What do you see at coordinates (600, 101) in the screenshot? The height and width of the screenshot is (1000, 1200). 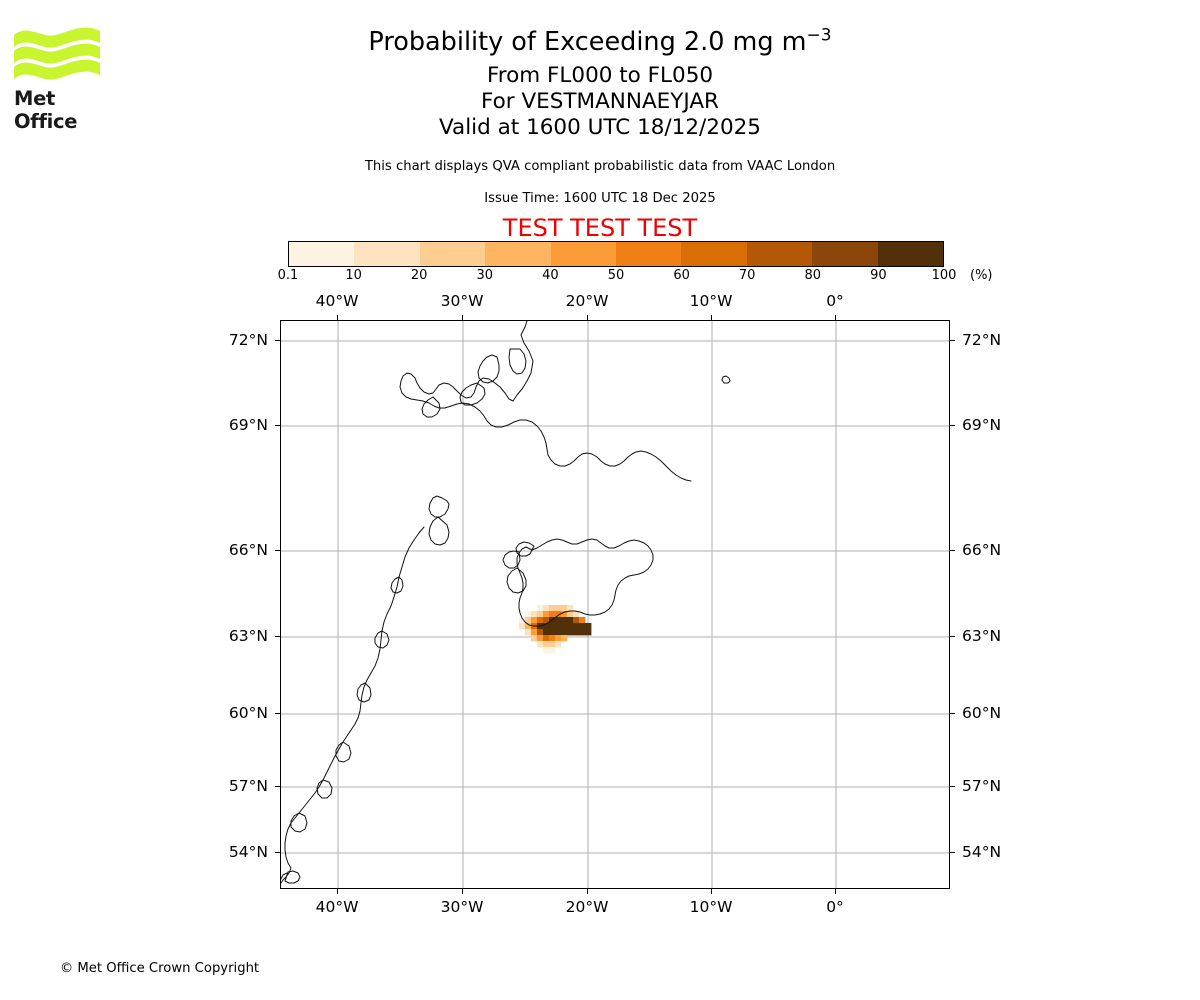 I see `volcano-name: For VESTMANNAEYJAR` at bounding box center [600, 101].